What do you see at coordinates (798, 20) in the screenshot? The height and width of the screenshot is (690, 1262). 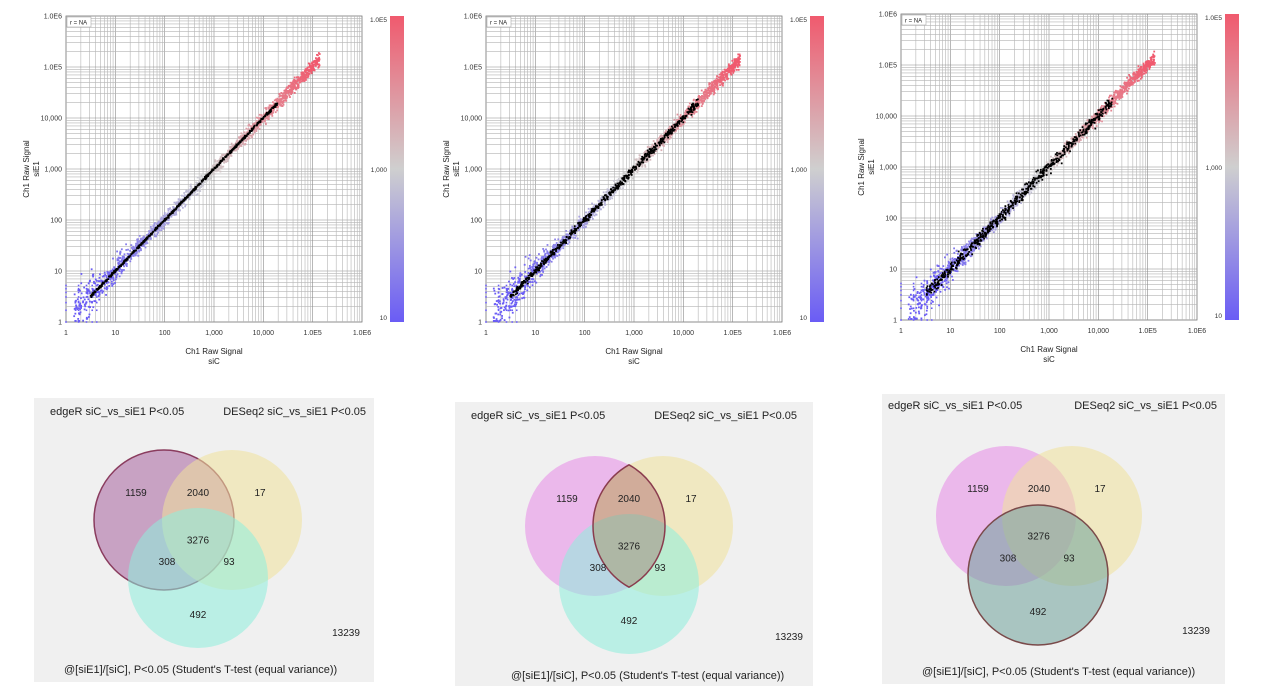 I see `colorbar-label: 1.0E5` at bounding box center [798, 20].